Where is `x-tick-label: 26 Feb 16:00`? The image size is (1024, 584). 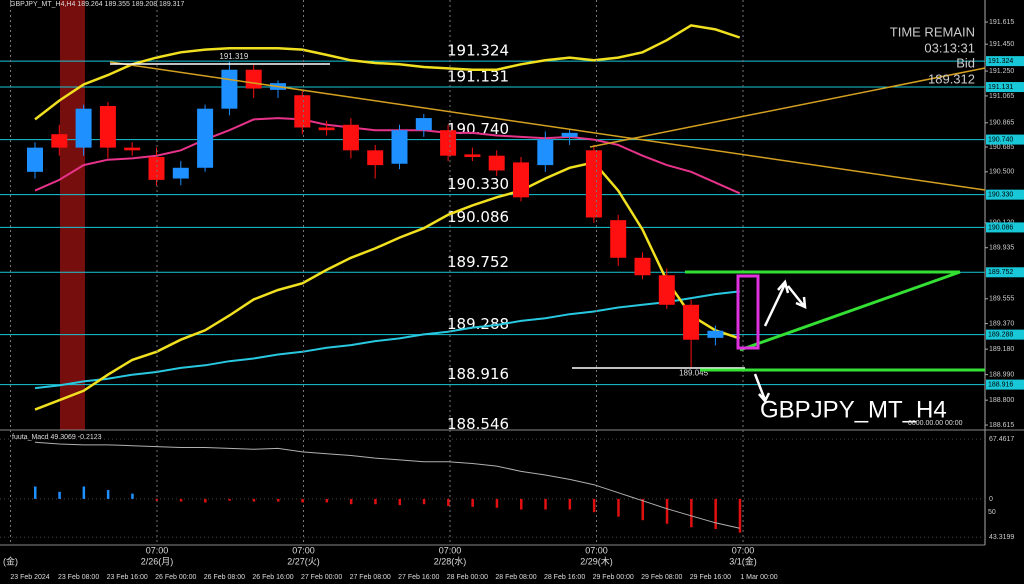 x-tick-label: 26 Feb 16:00 is located at coordinates (272, 577).